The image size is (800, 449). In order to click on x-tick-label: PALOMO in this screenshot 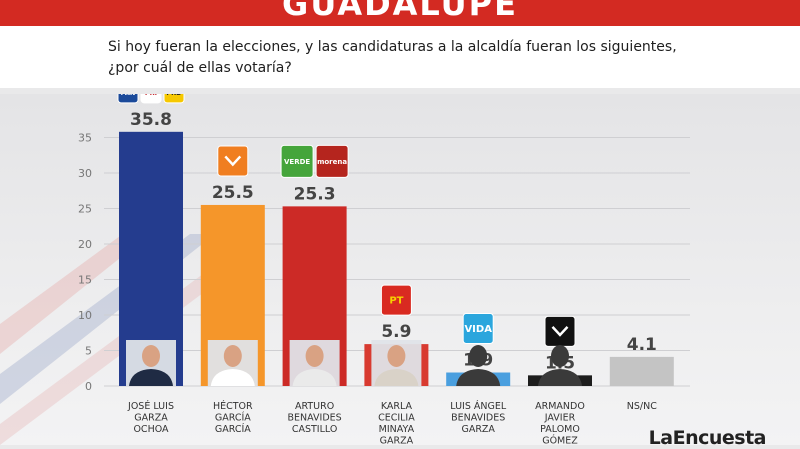, I will do `click(560, 429)`.